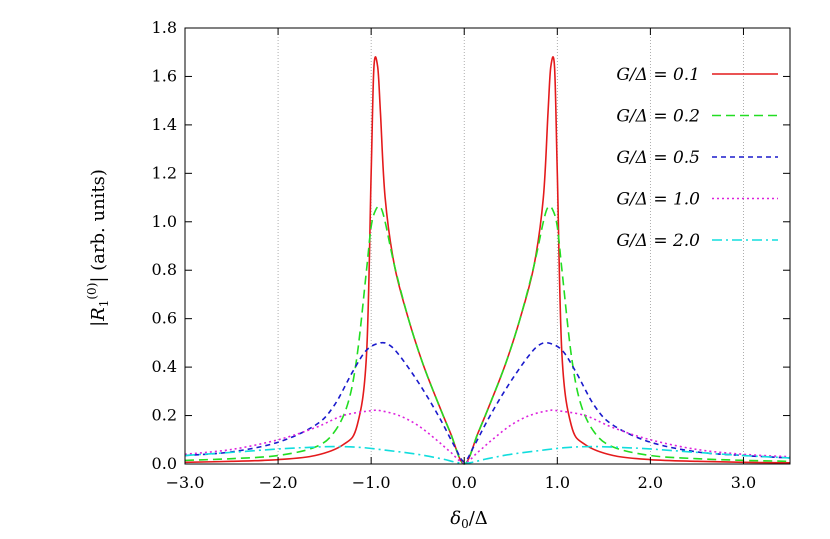 This screenshot has width=830, height=539. What do you see at coordinates (164, 318) in the screenshot?
I see `y-tick-label: 0.6` at bounding box center [164, 318].